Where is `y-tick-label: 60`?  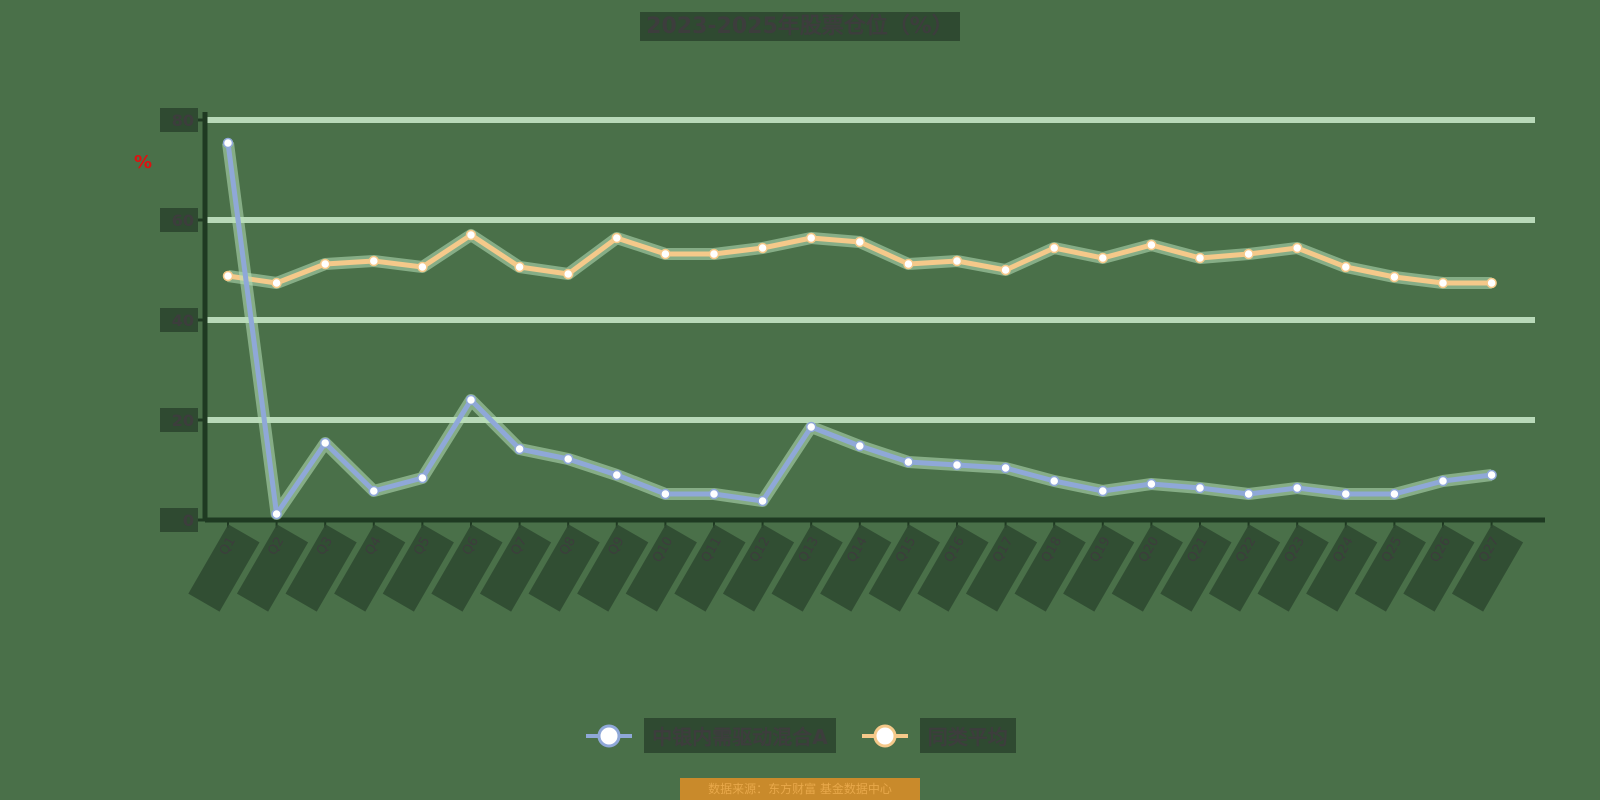 y-tick-label: 60 is located at coordinates (183, 220).